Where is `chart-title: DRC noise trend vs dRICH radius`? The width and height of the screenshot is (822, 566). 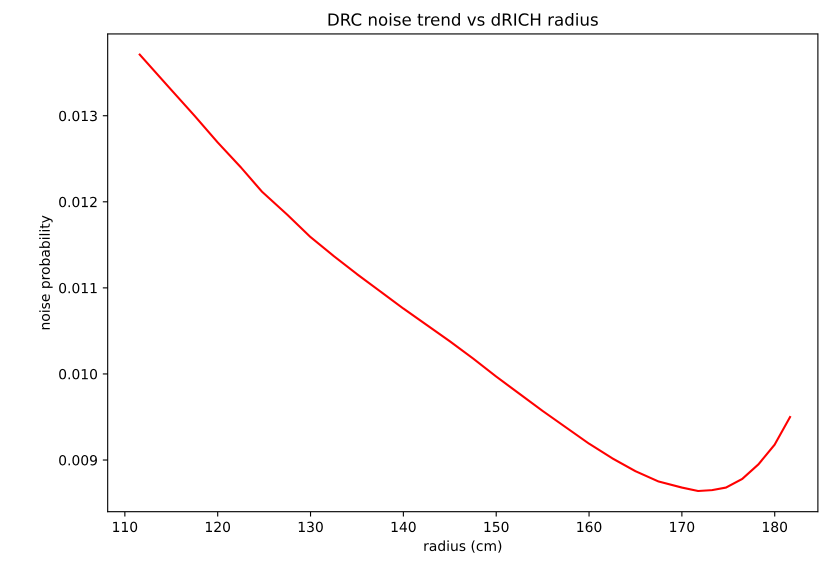 chart-title: DRC noise trend vs dRICH radius is located at coordinates (463, 19).